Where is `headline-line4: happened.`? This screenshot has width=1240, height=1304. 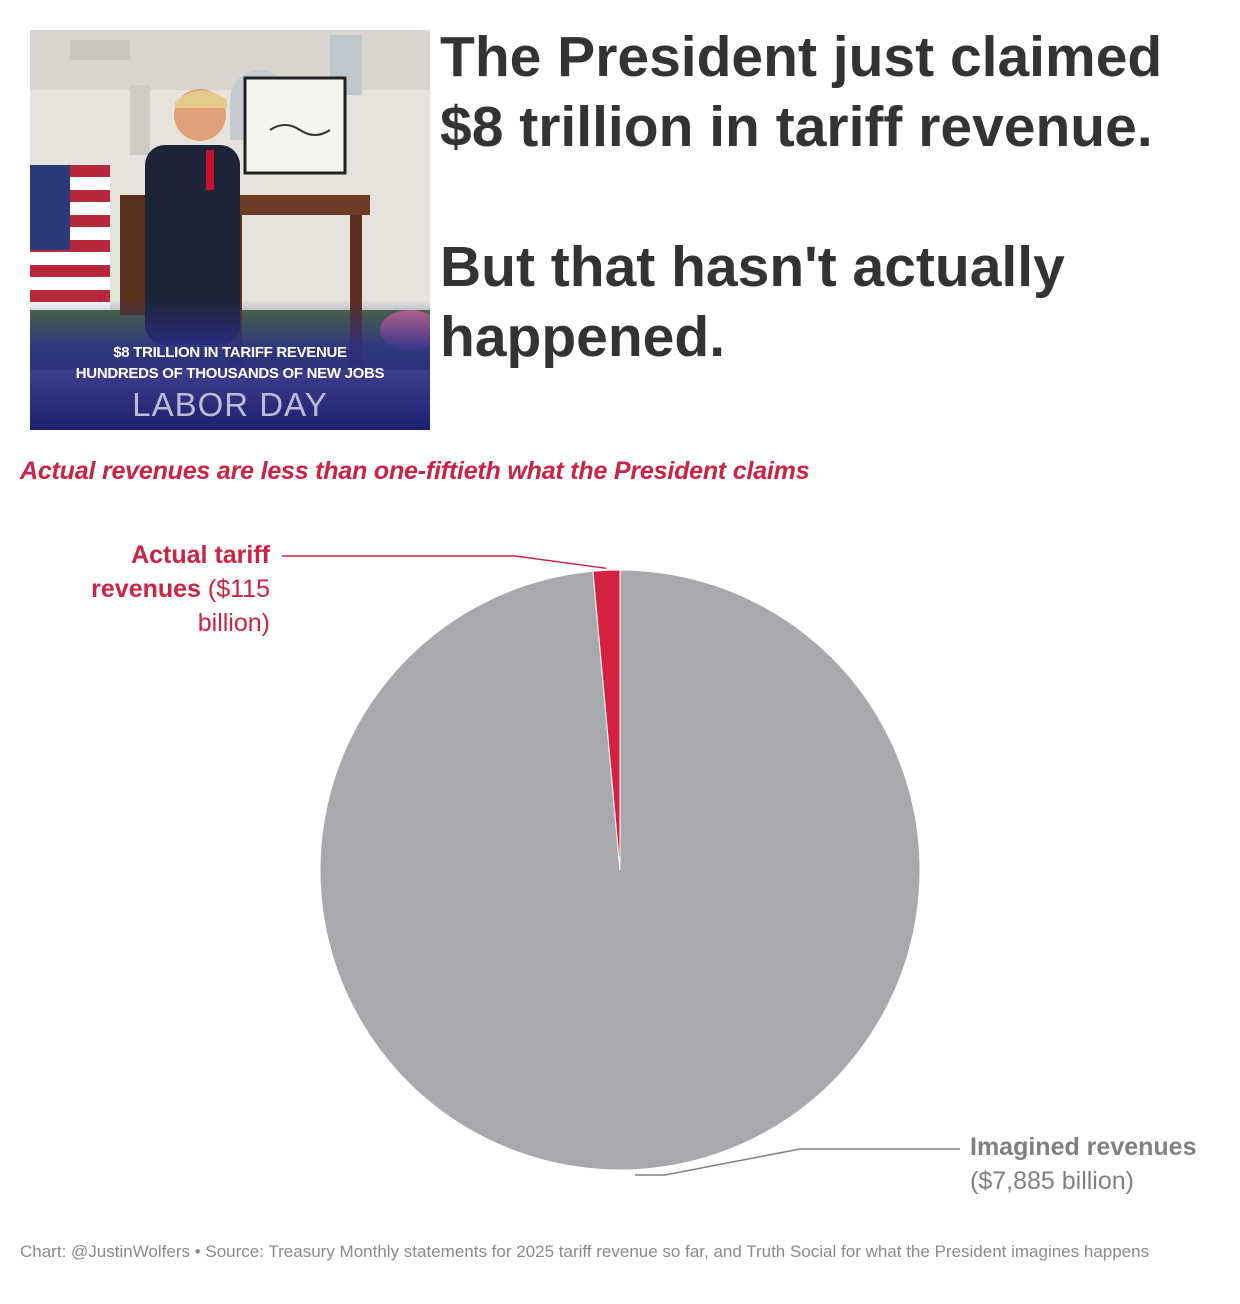
headline-line4: happened. is located at coordinates (583, 337).